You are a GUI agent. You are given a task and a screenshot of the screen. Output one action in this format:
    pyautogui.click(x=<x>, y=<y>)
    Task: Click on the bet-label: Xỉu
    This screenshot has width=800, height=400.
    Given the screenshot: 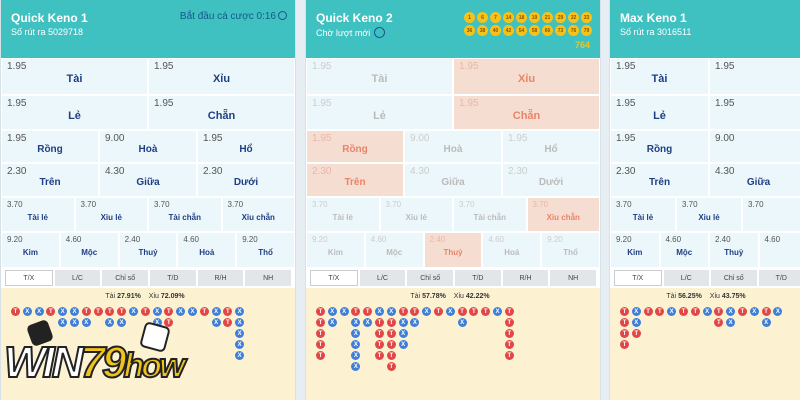 What is the action you would take?
    pyautogui.click(x=221, y=79)
    